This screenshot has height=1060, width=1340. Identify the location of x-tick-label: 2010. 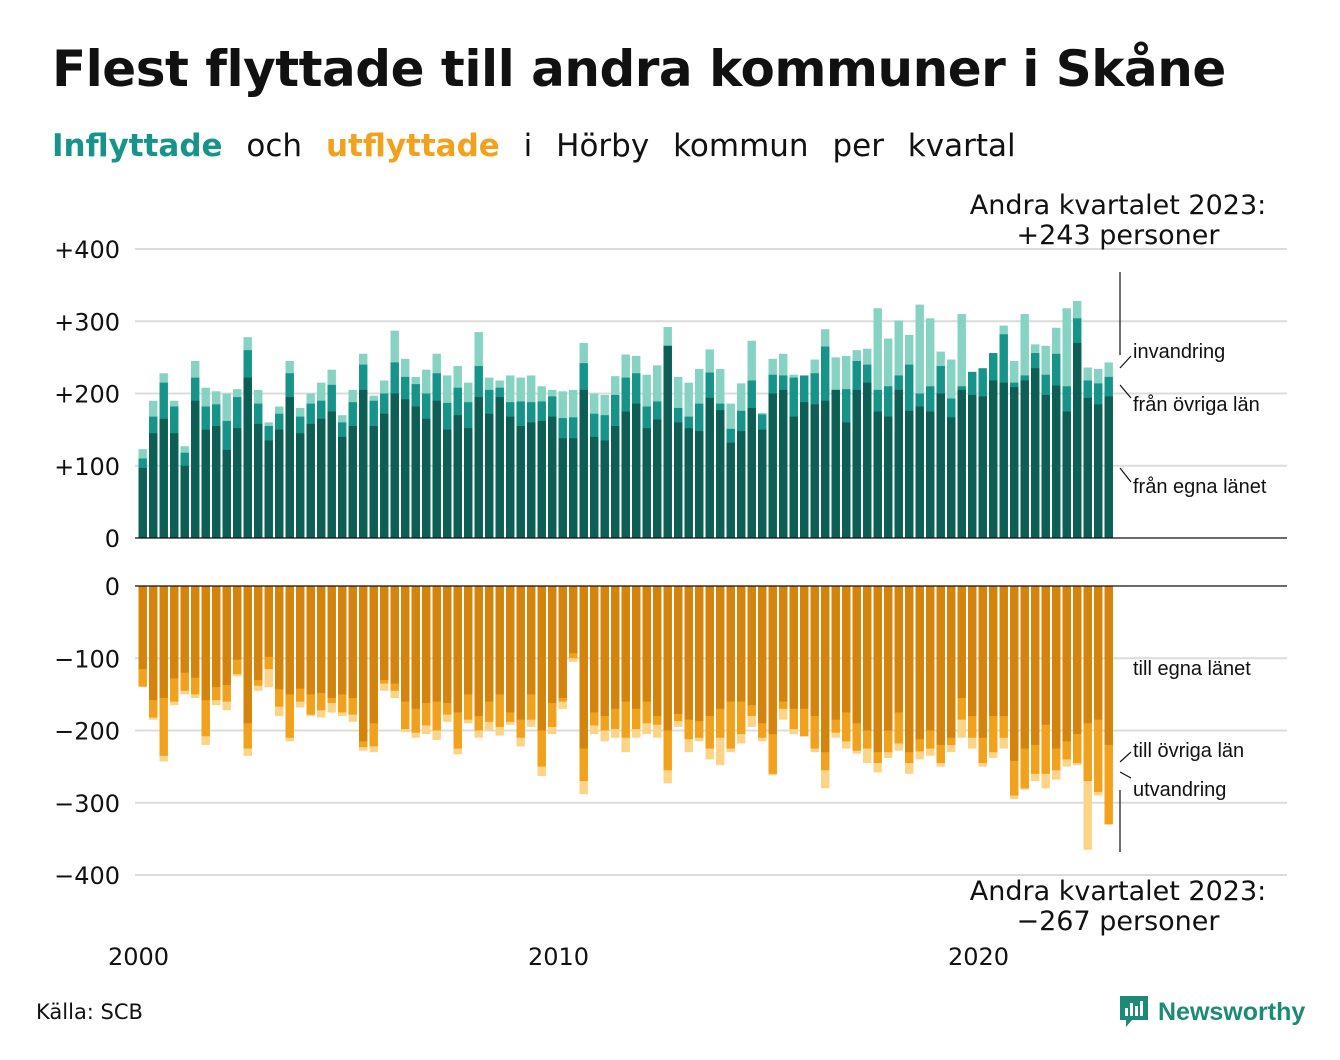
(558, 957).